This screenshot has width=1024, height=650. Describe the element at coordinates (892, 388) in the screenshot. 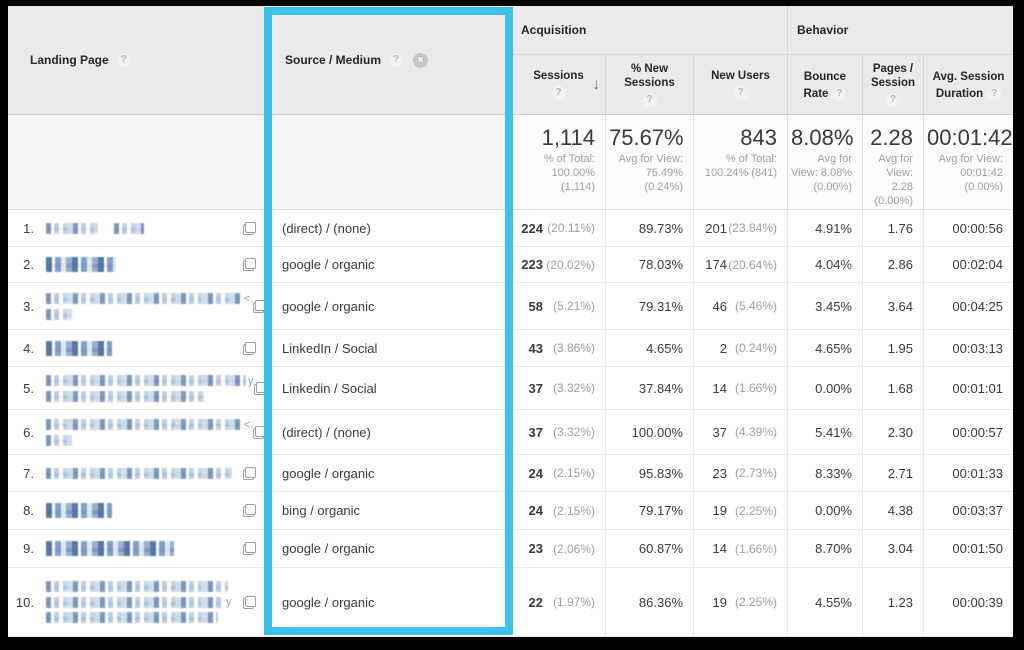

I see `pages-session-cell: 1.68` at that location.